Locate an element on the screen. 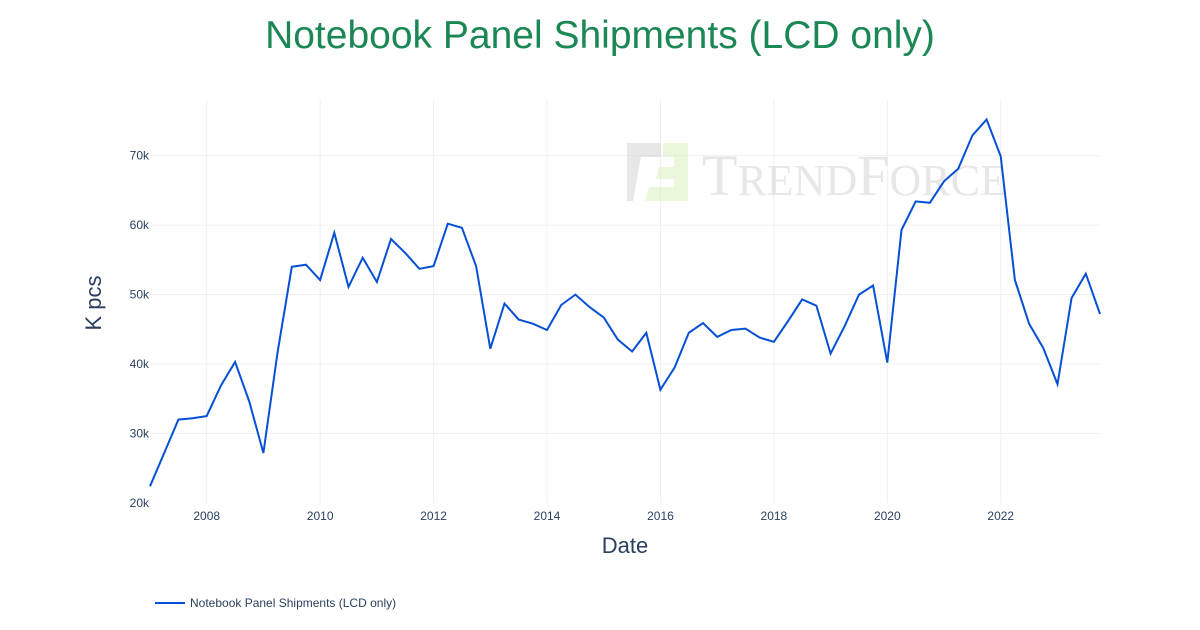  x-tick-label: 2020 is located at coordinates (887, 516).